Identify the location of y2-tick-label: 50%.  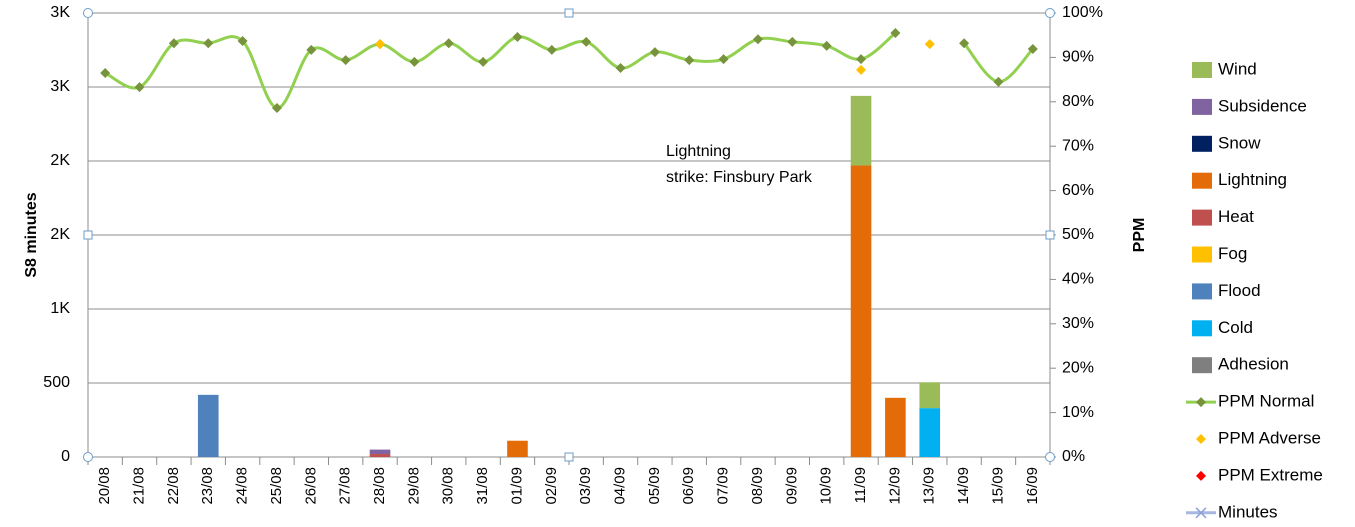
(1078, 234).